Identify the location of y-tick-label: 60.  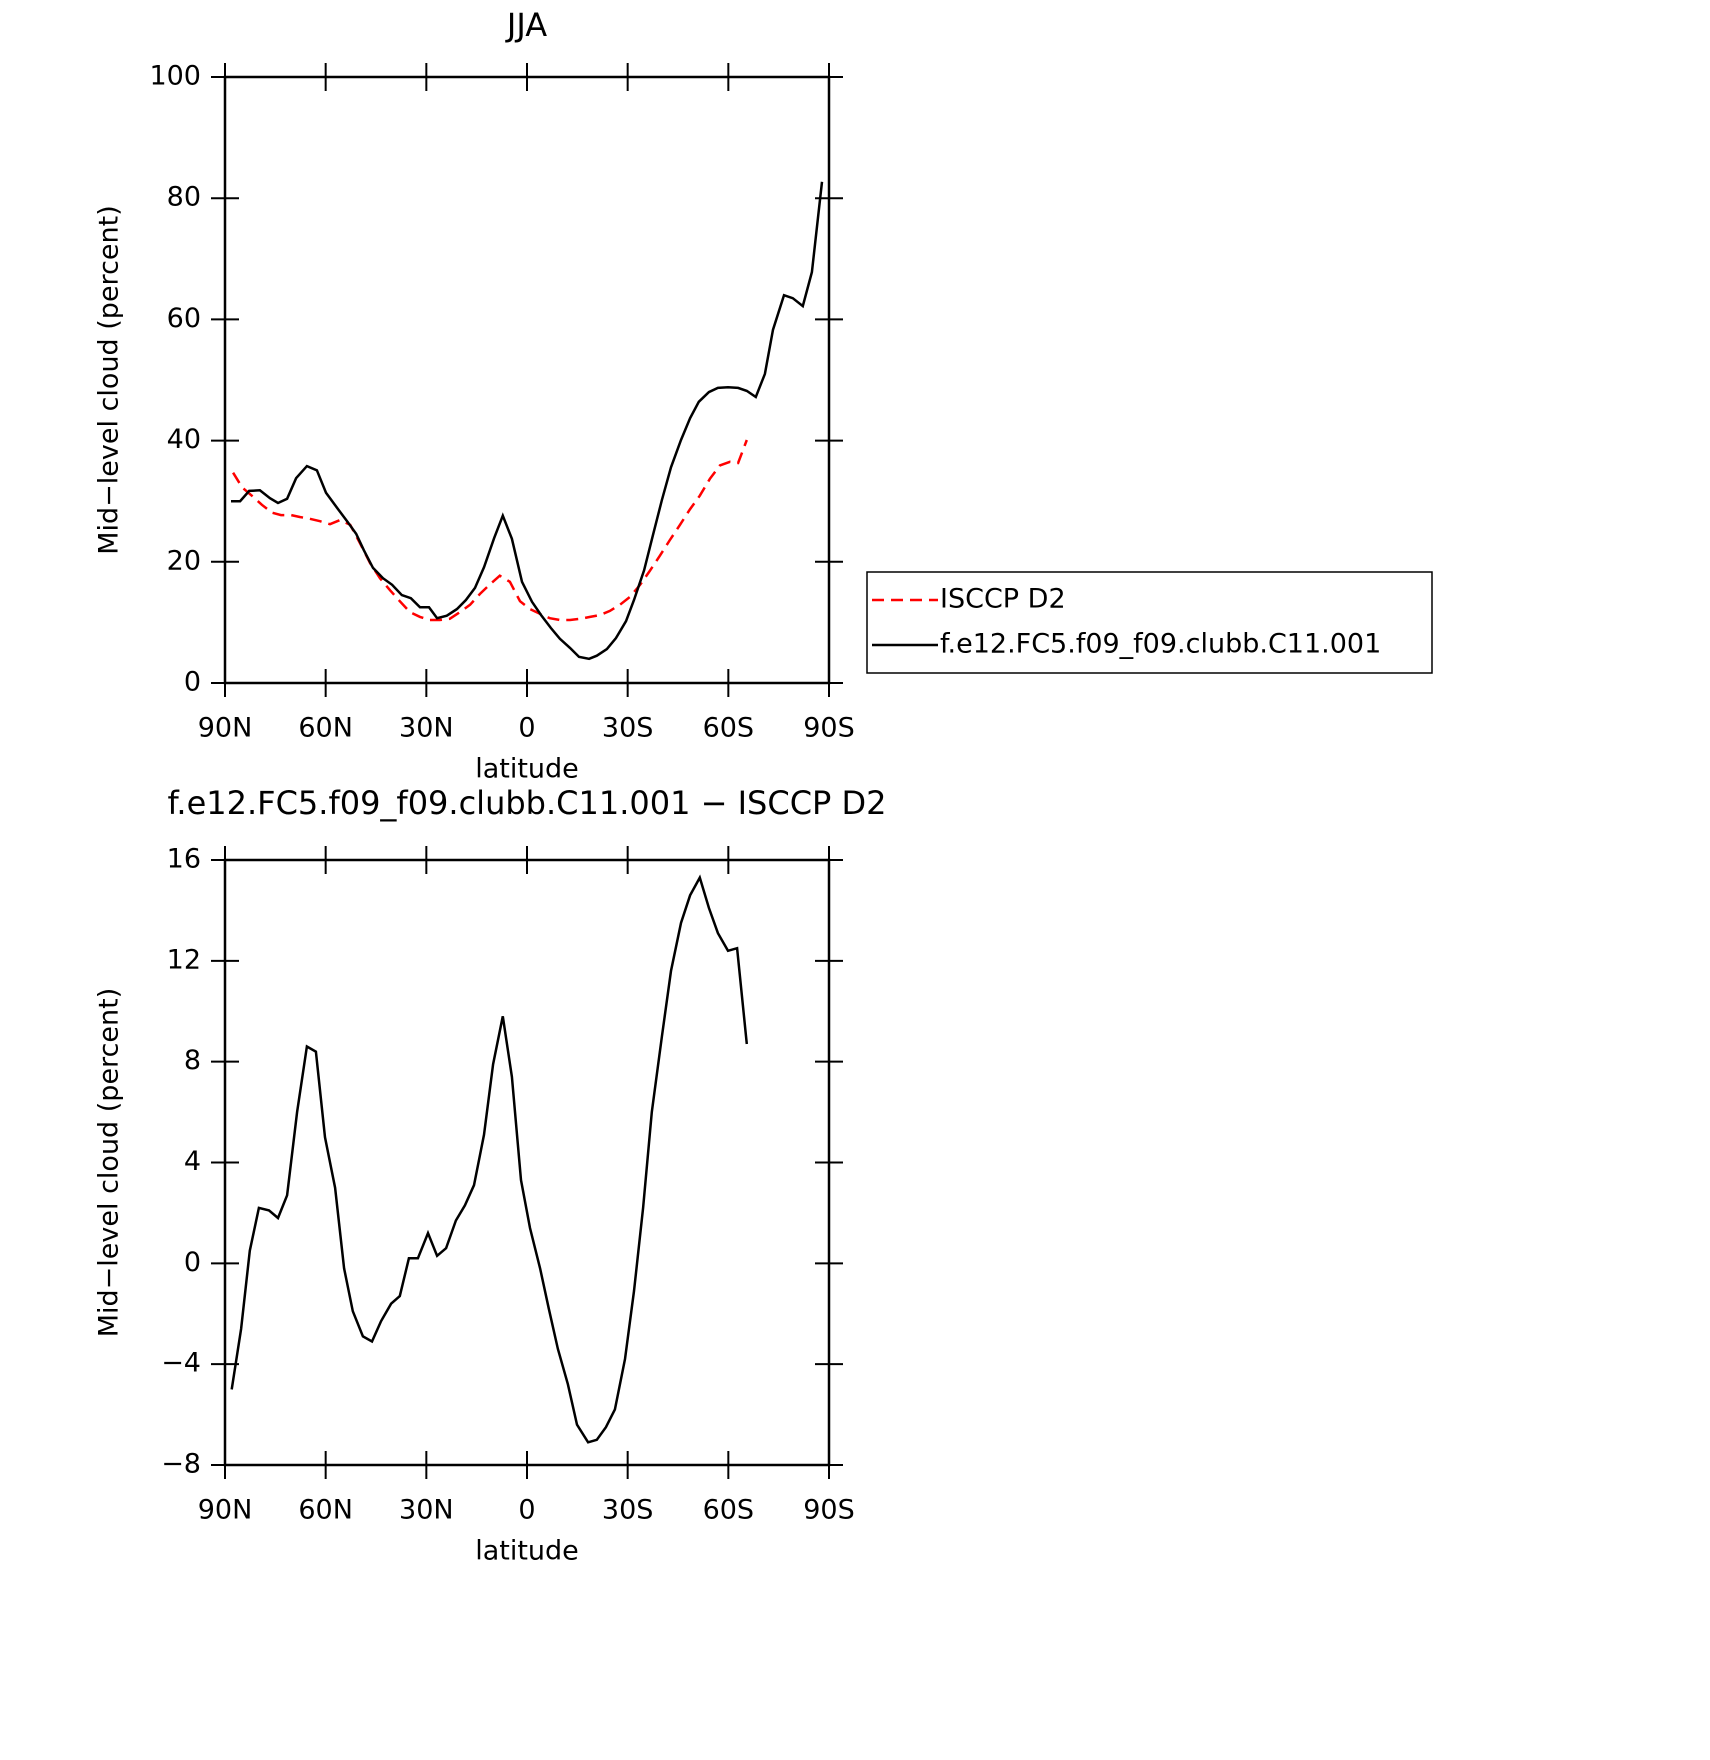
(184, 318).